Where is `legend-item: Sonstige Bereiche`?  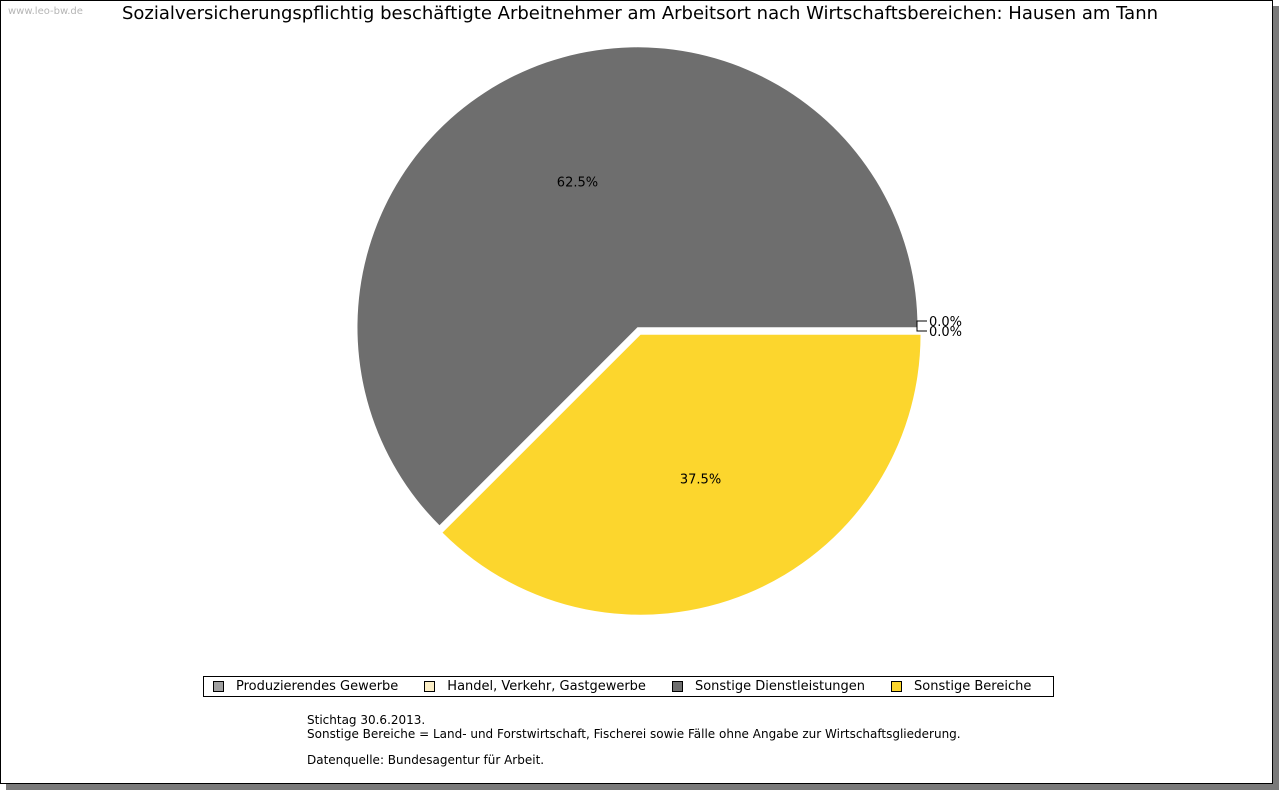 legend-item: Sonstige Bereiche is located at coordinates (961, 686).